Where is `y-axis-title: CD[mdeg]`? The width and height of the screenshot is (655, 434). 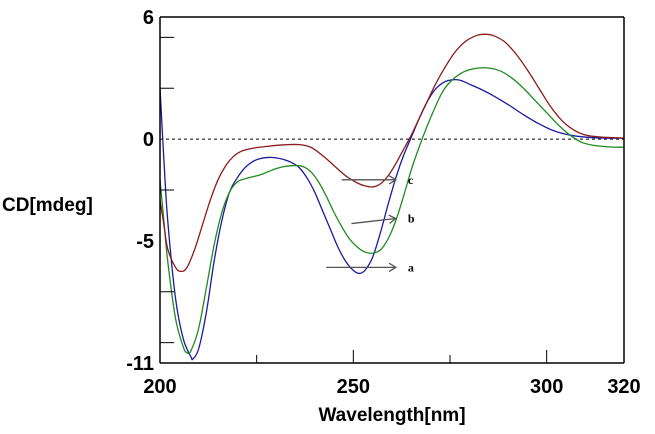 y-axis-title: CD[mdeg] is located at coordinates (47, 205).